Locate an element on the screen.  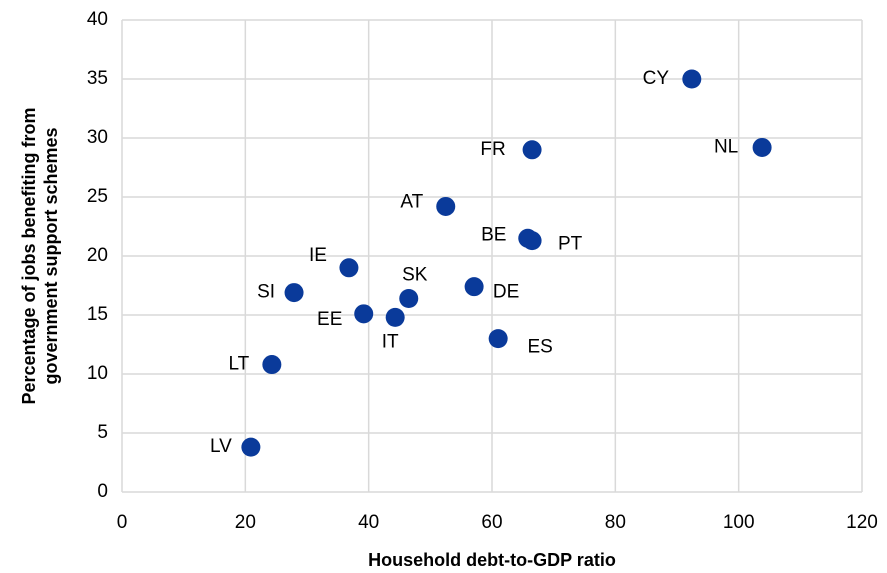
y-tick-label: 20 is located at coordinates (97, 255).